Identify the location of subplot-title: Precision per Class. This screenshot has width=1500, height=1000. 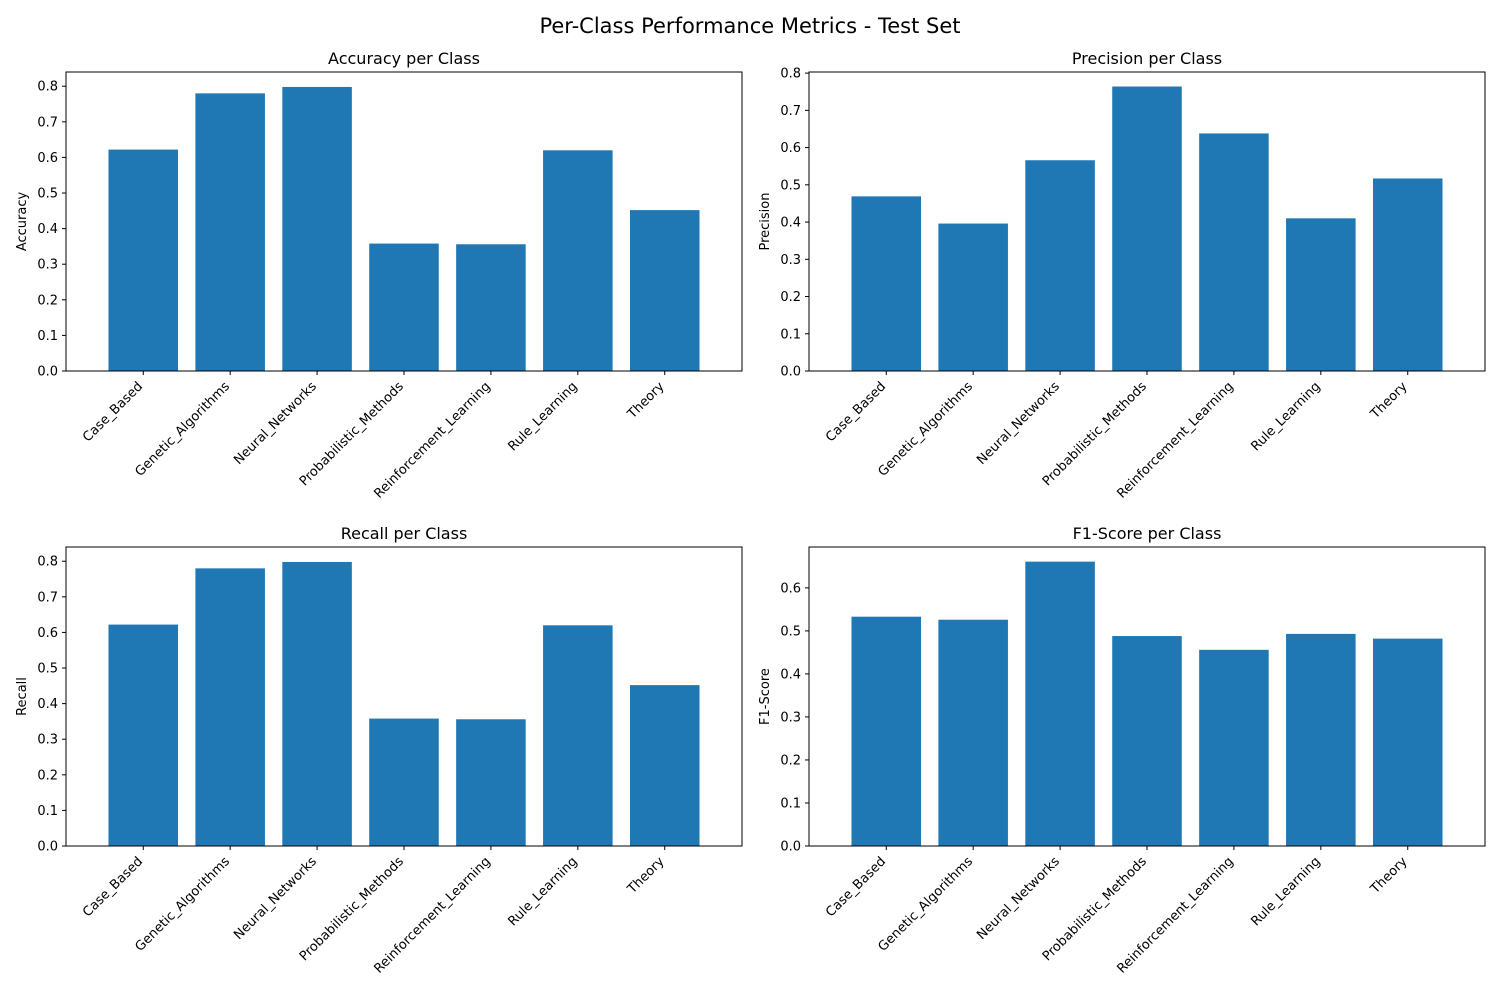
(1147, 58).